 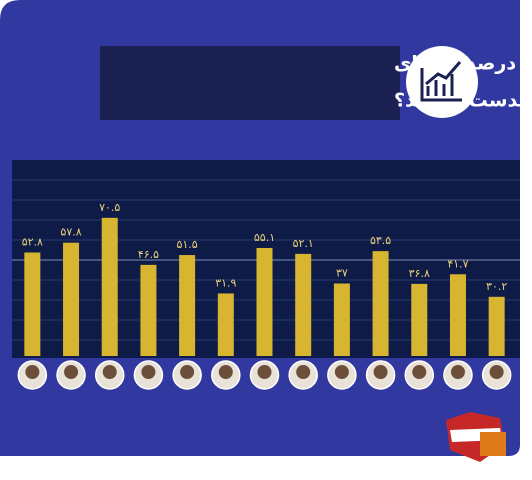 What do you see at coordinates (109, 207) in the screenshot?
I see `value-label: ۷۰.۵` at bounding box center [109, 207].